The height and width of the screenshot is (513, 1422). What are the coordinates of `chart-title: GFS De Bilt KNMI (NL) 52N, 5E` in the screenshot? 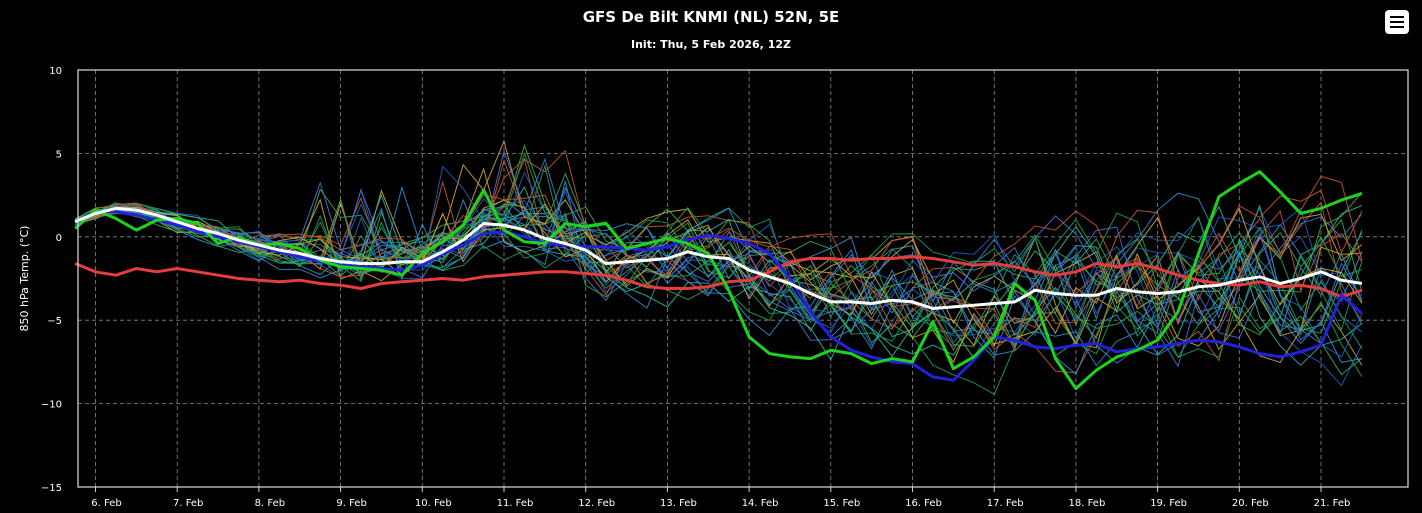 It's located at (711, 17).